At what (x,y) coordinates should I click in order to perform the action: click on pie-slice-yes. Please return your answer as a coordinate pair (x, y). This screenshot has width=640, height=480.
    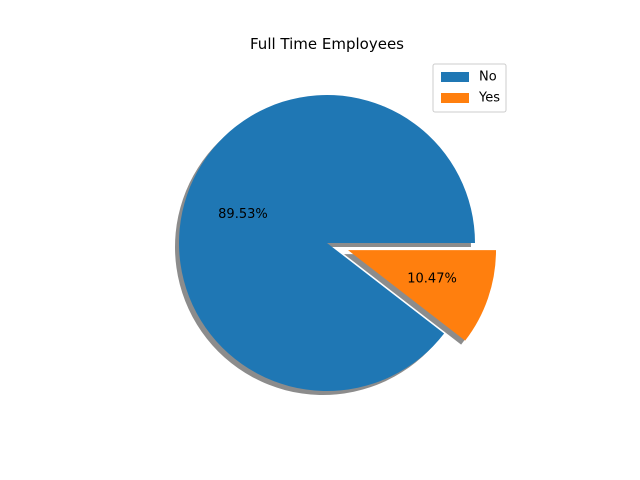
    Looking at the image, I should click on (422, 295).